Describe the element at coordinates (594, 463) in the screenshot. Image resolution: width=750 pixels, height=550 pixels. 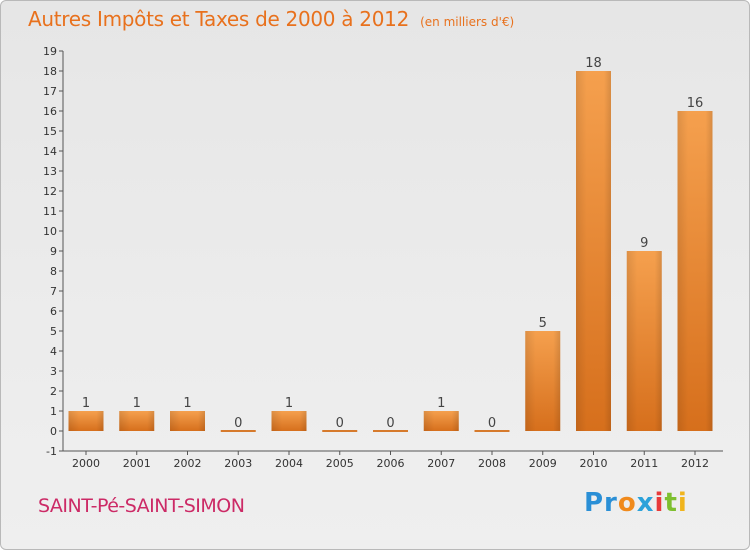
I see `x-tick-label: 2010` at that location.